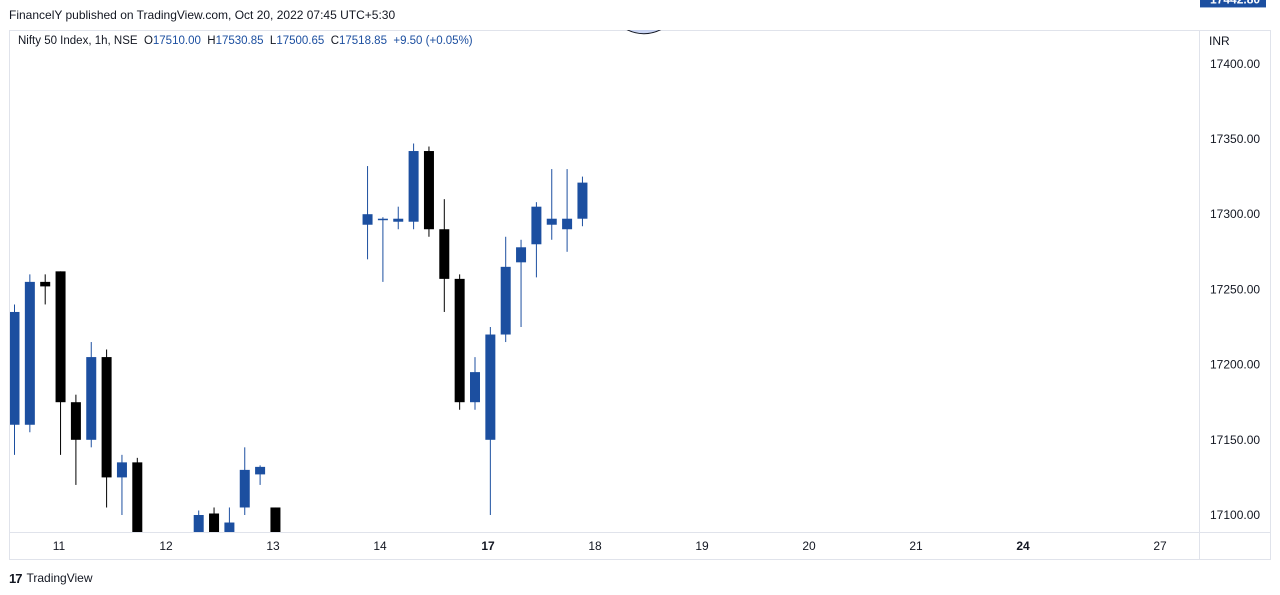 The image size is (1280, 595). I want to click on tradingview-logo-icon: 17, so click(16, 578).